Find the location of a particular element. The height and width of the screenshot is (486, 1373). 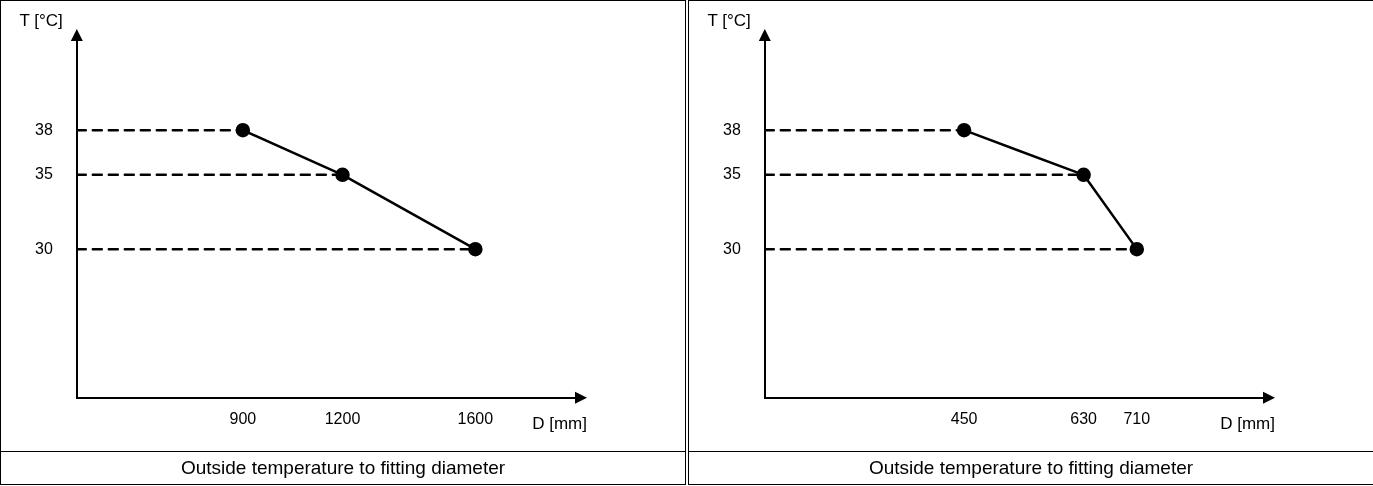

x-tick-label: 900 is located at coordinates (243, 418).